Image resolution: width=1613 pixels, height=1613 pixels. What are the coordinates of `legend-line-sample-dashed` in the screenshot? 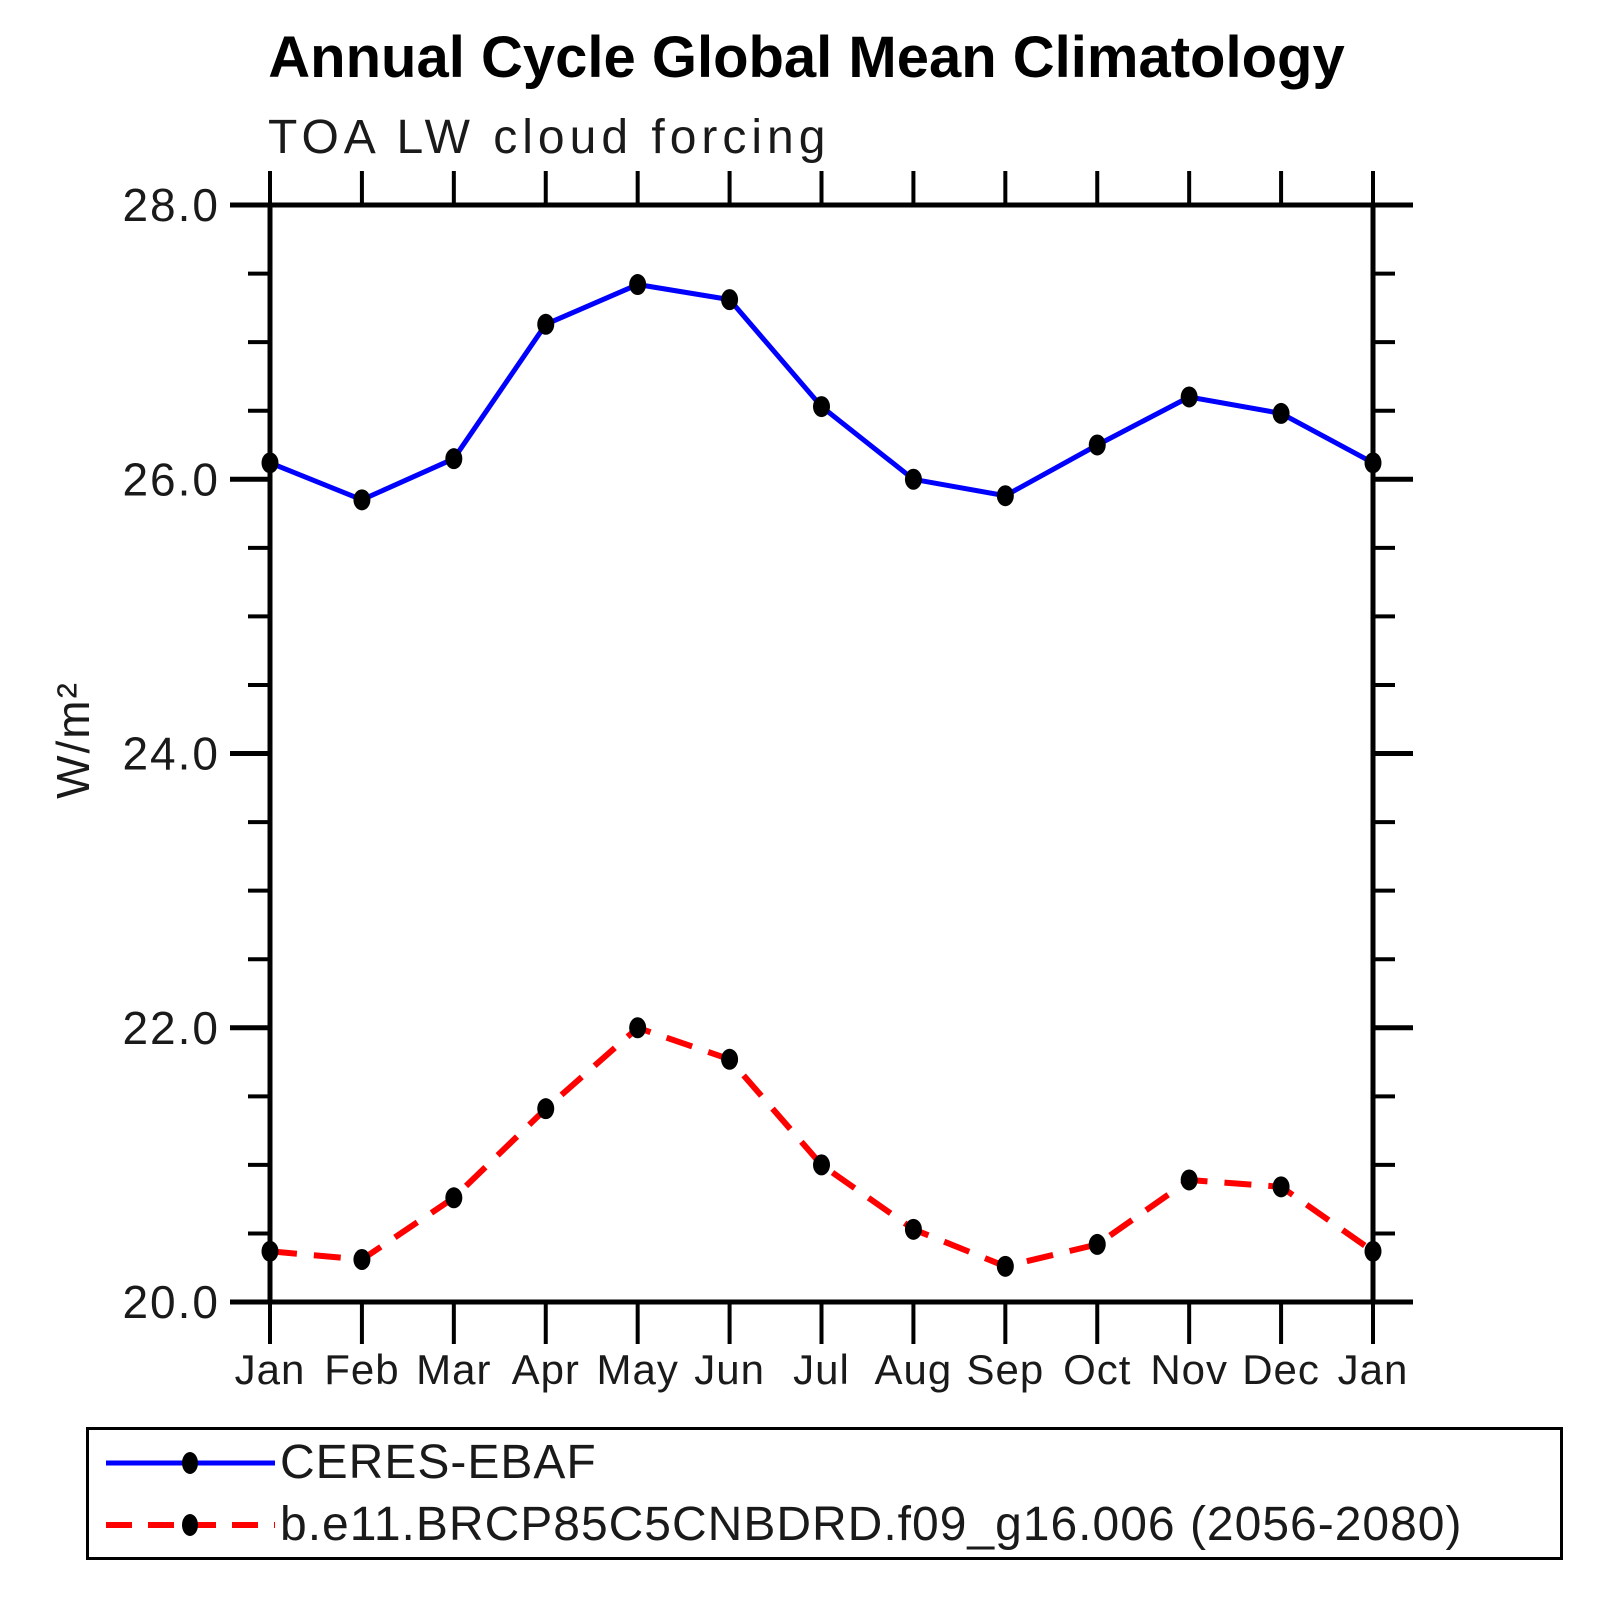 It's located at (190, 1524).